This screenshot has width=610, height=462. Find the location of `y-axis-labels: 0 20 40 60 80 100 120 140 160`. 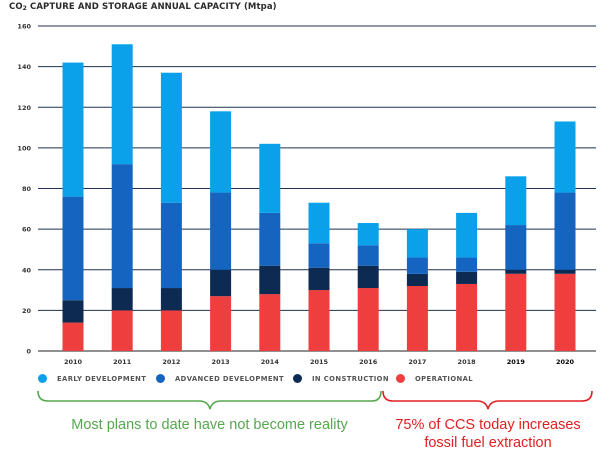

y-axis-labels: 0 20 40 60 80 100 120 140 160 is located at coordinates (24, 189).